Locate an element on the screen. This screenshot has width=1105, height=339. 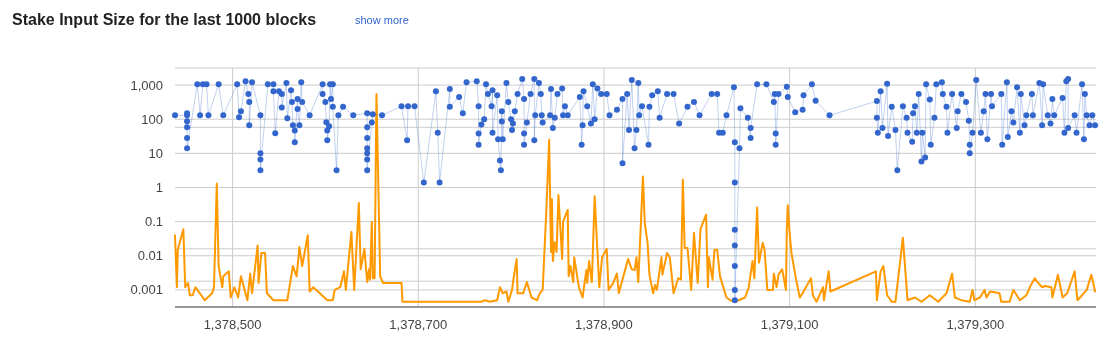
y-tick-label: 0.01 is located at coordinates (150, 256).